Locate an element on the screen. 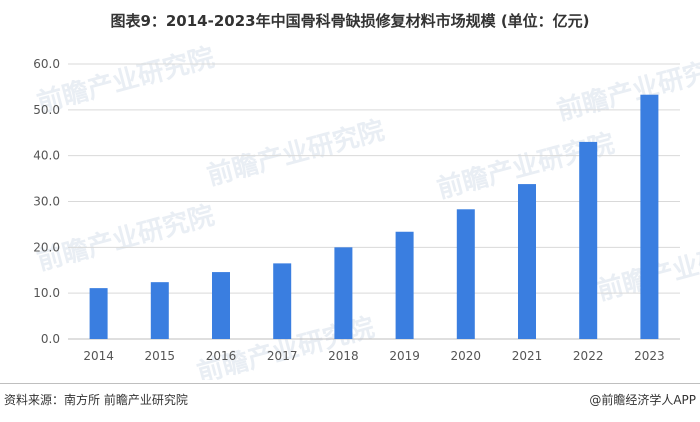 The width and height of the screenshot is (700, 422). bar-2022 is located at coordinates (588, 240).